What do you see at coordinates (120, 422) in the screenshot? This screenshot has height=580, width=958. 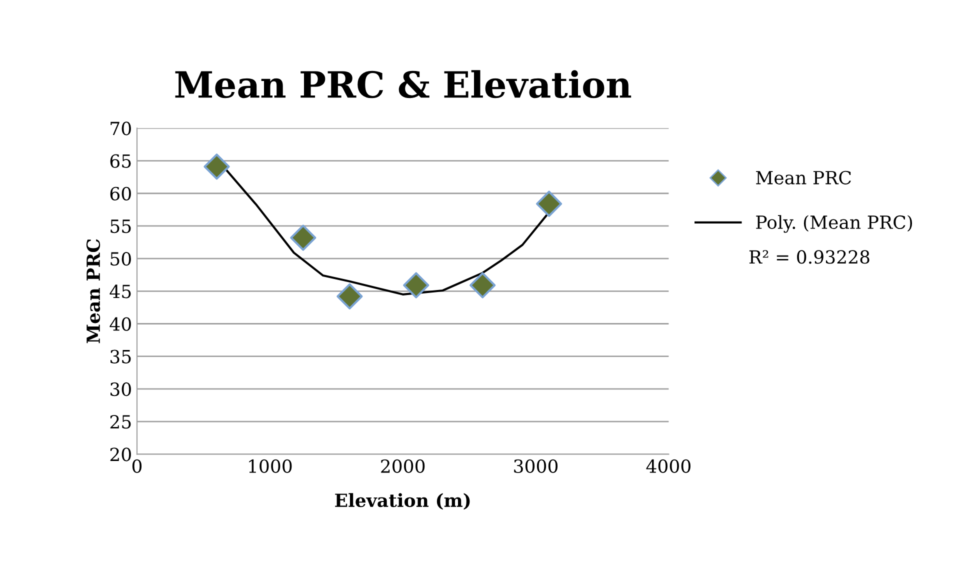 I see `y-tick-label: 25` at bounding box center [120, 422].